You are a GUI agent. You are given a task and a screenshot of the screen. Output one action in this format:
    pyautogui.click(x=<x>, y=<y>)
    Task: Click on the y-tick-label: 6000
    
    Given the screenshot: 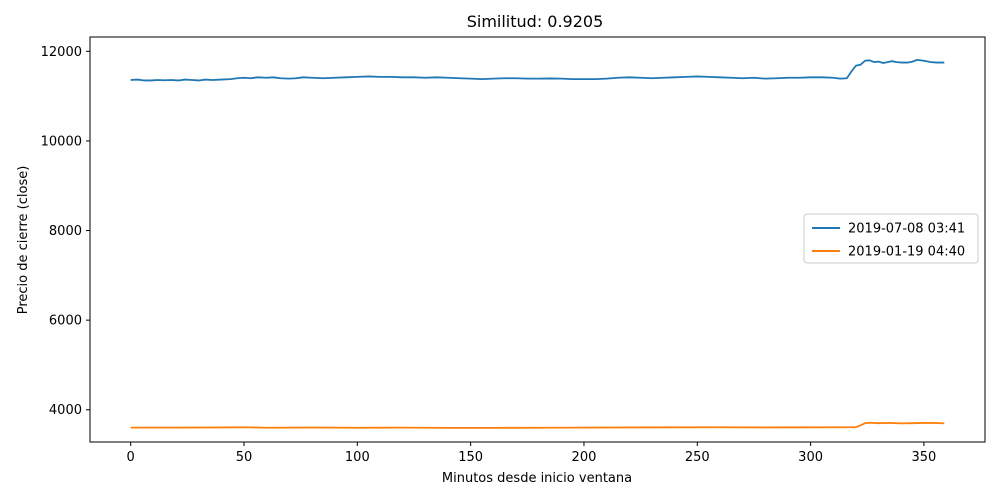 What is the action you would take?
    pyautogui.click(x=65, y=321)
    